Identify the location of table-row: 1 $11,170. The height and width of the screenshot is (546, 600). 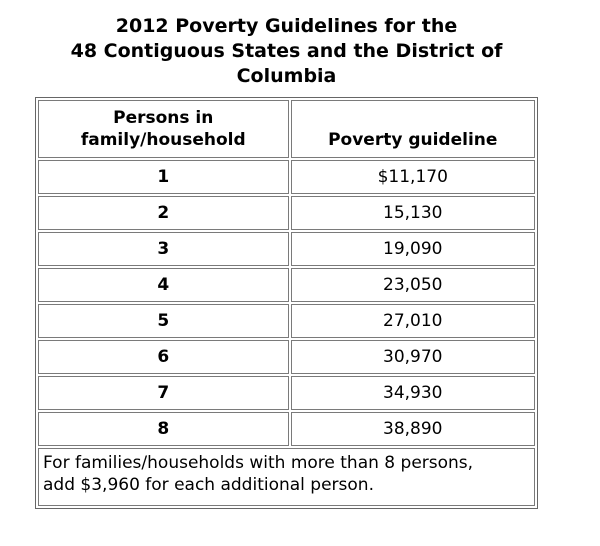
(286, 177).